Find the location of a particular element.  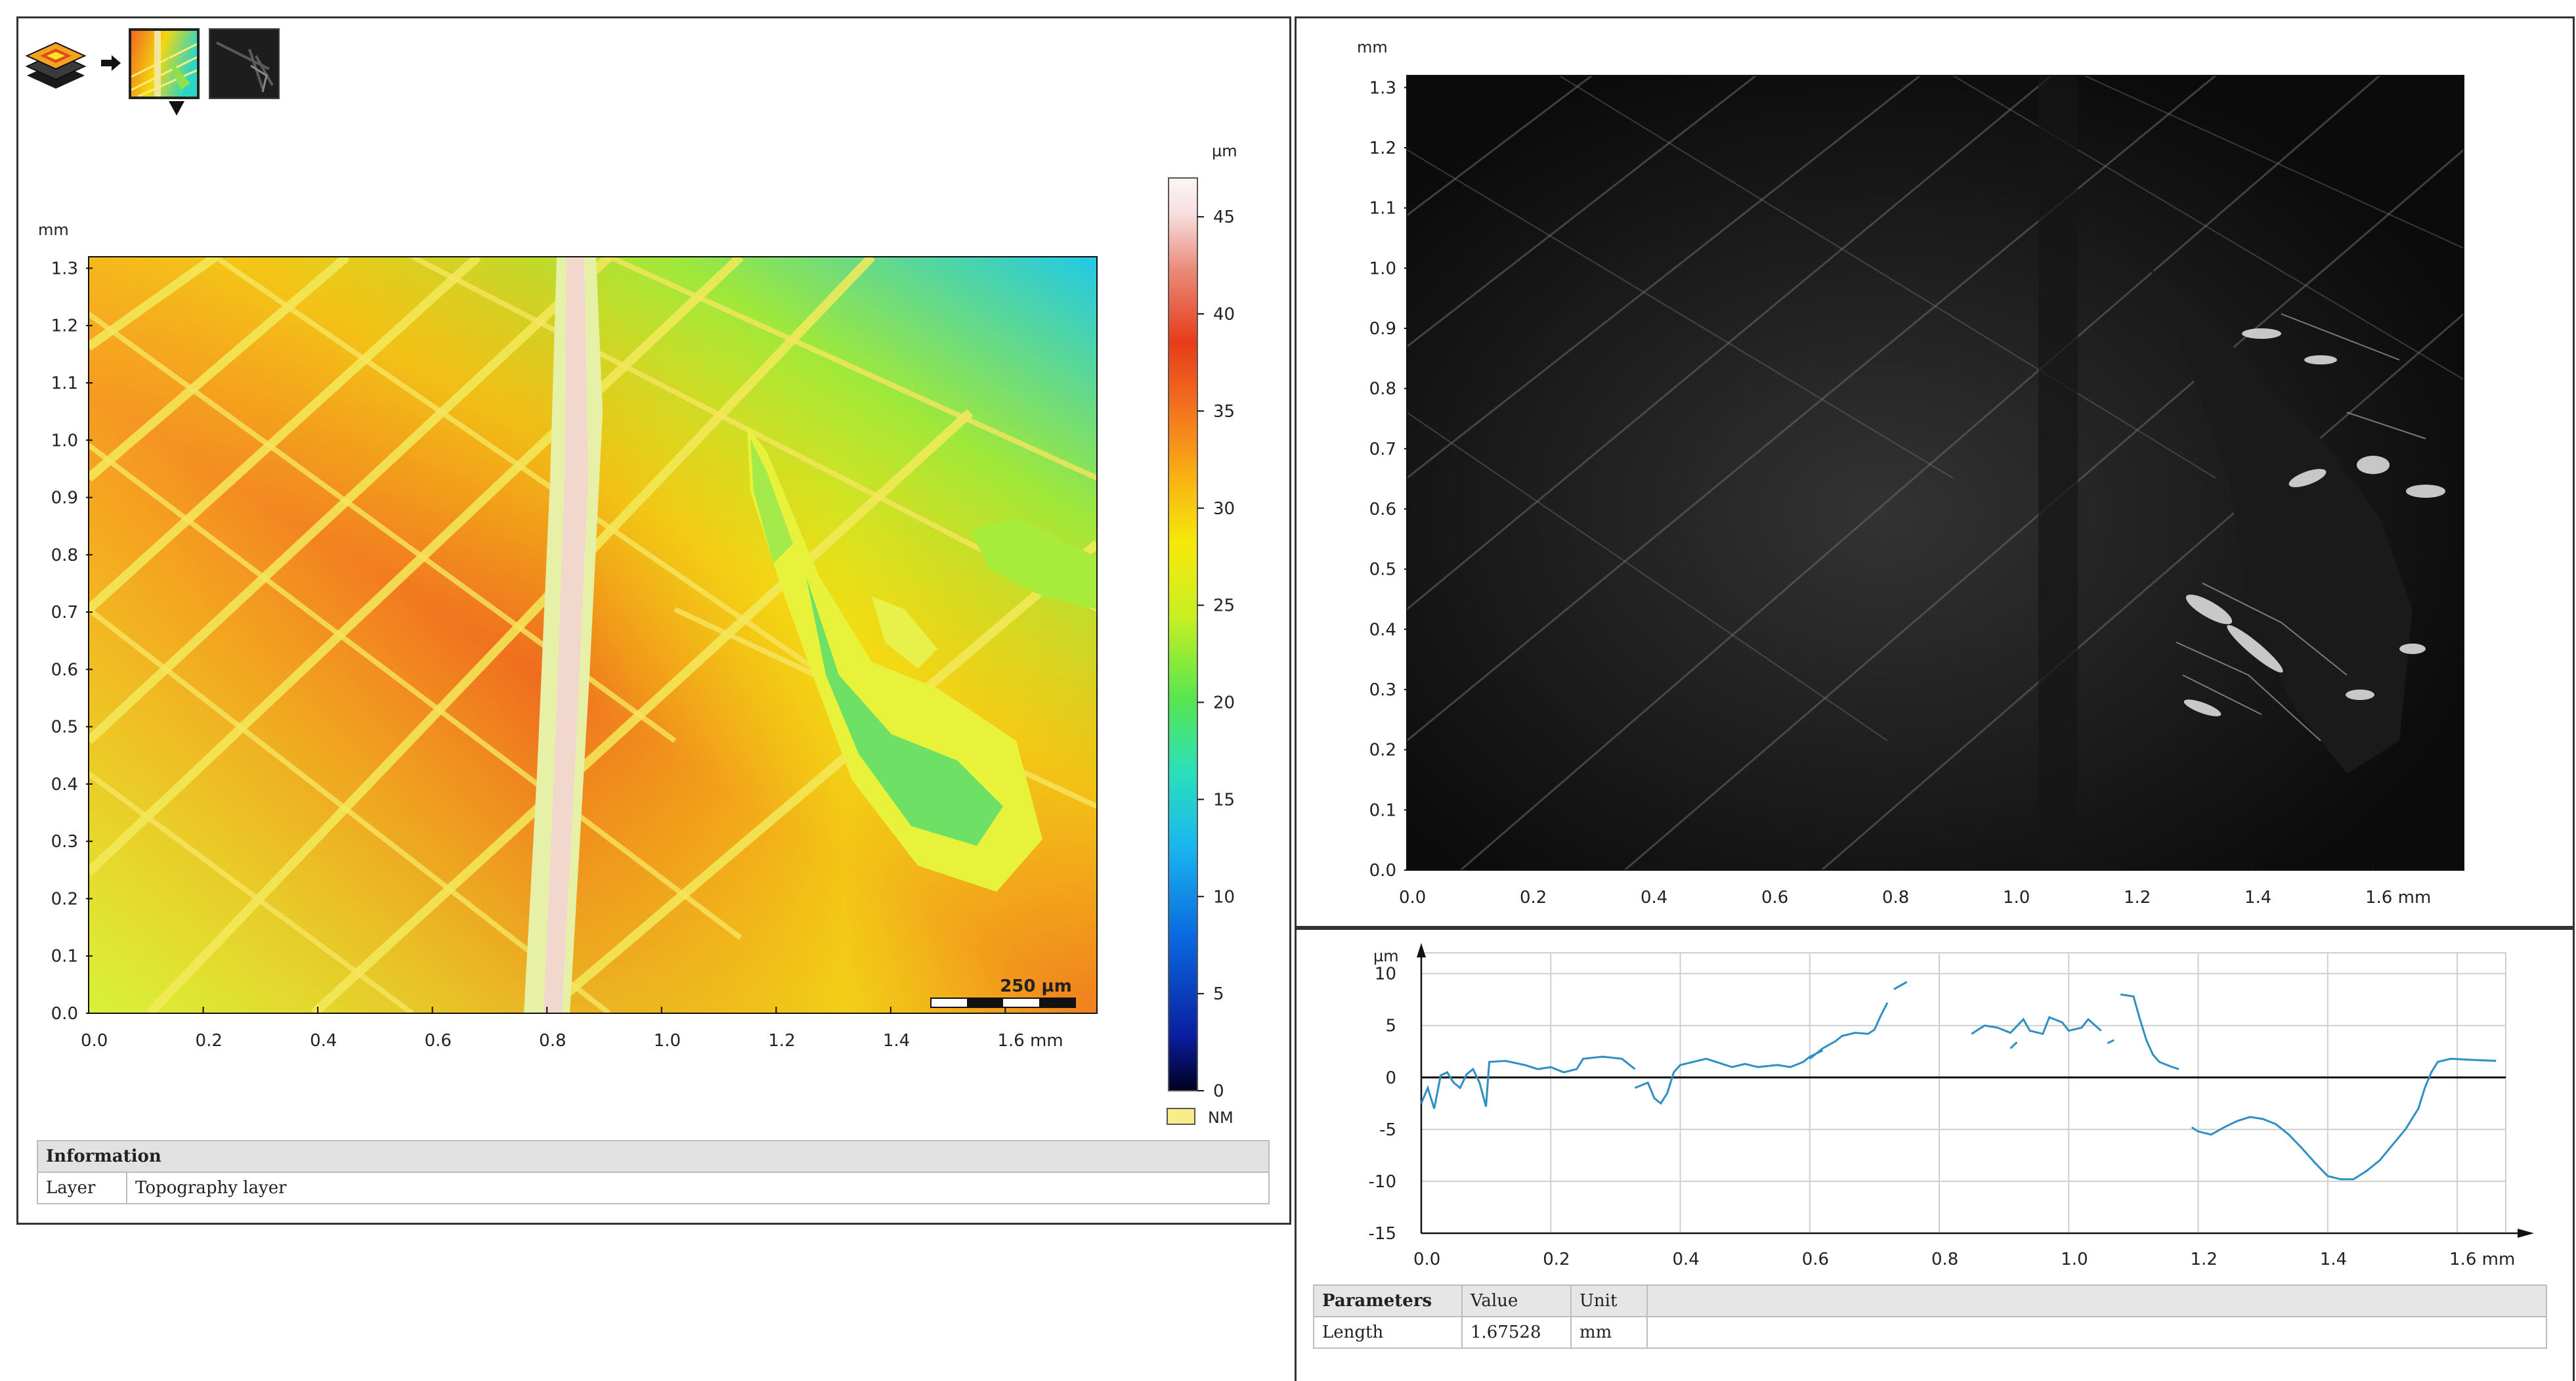

profile-x-tick-label: 1.6 mm is located at coordinates (2482, 1259).